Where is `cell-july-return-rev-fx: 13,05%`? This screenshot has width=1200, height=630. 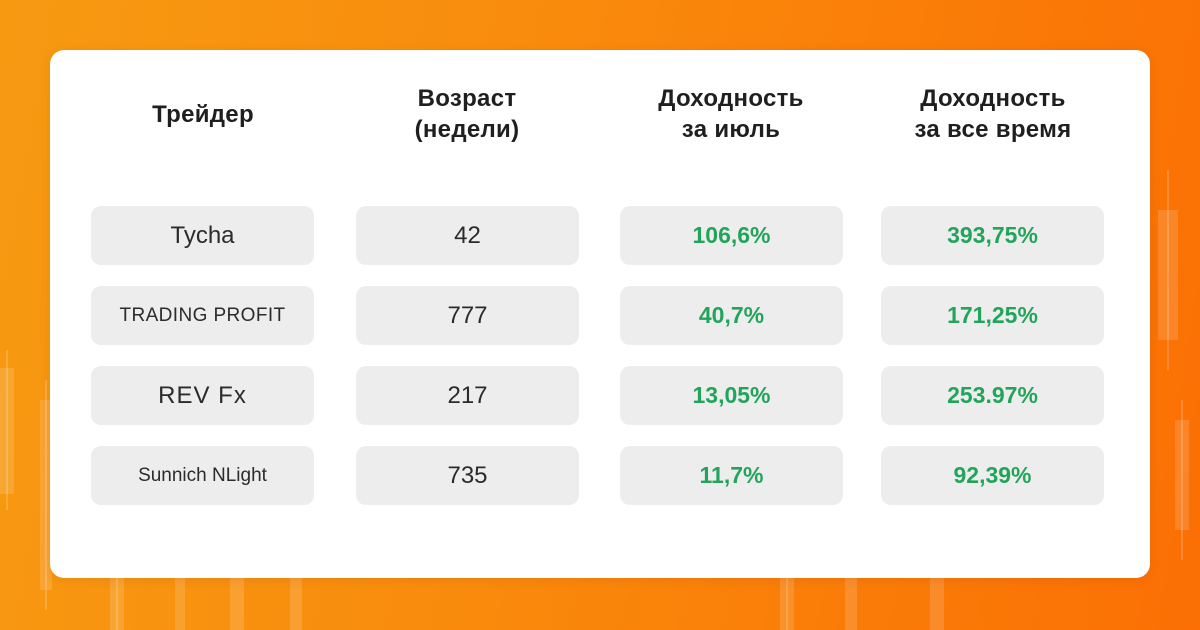
cell-july-return-rev-fx: 13,05% is located at coordinates (731, 395).